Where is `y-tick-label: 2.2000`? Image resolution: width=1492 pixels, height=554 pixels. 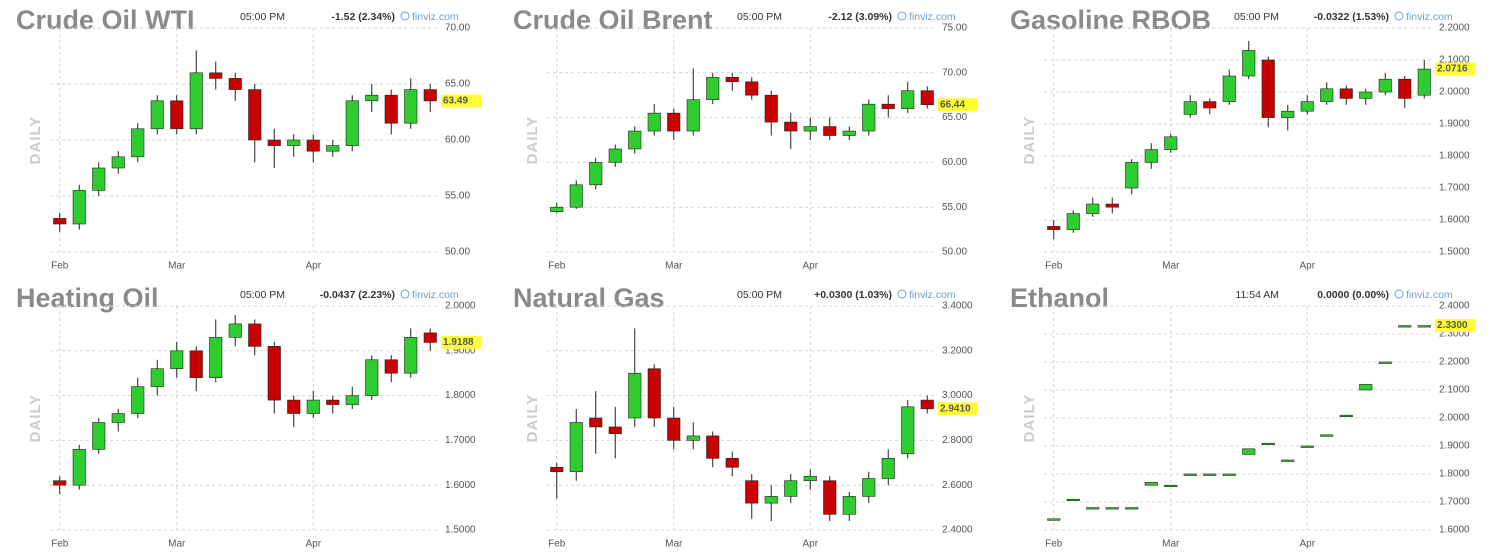
y-tick-label: 2.2000 is located at coordinates (1454, 362).